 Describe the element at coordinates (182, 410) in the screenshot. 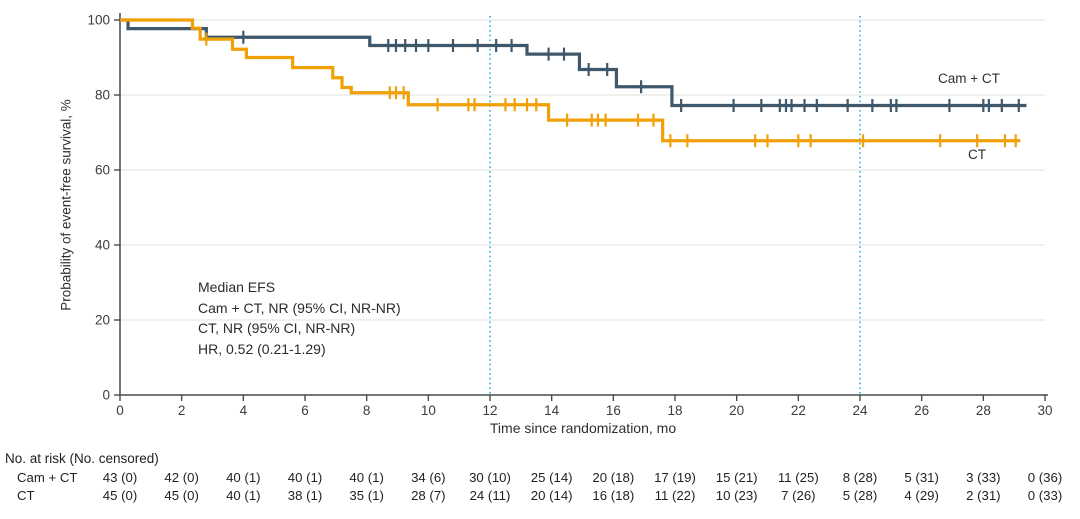

I see `x-tick-label: 2` at that location.